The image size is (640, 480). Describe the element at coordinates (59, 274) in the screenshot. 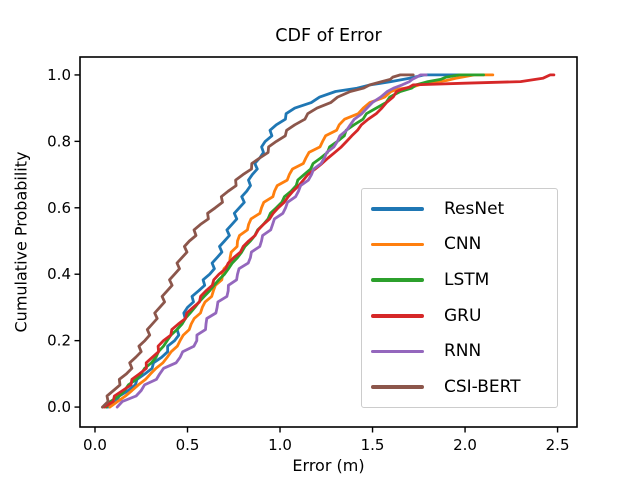

I see `y-tick-label: 0.4` at that location.